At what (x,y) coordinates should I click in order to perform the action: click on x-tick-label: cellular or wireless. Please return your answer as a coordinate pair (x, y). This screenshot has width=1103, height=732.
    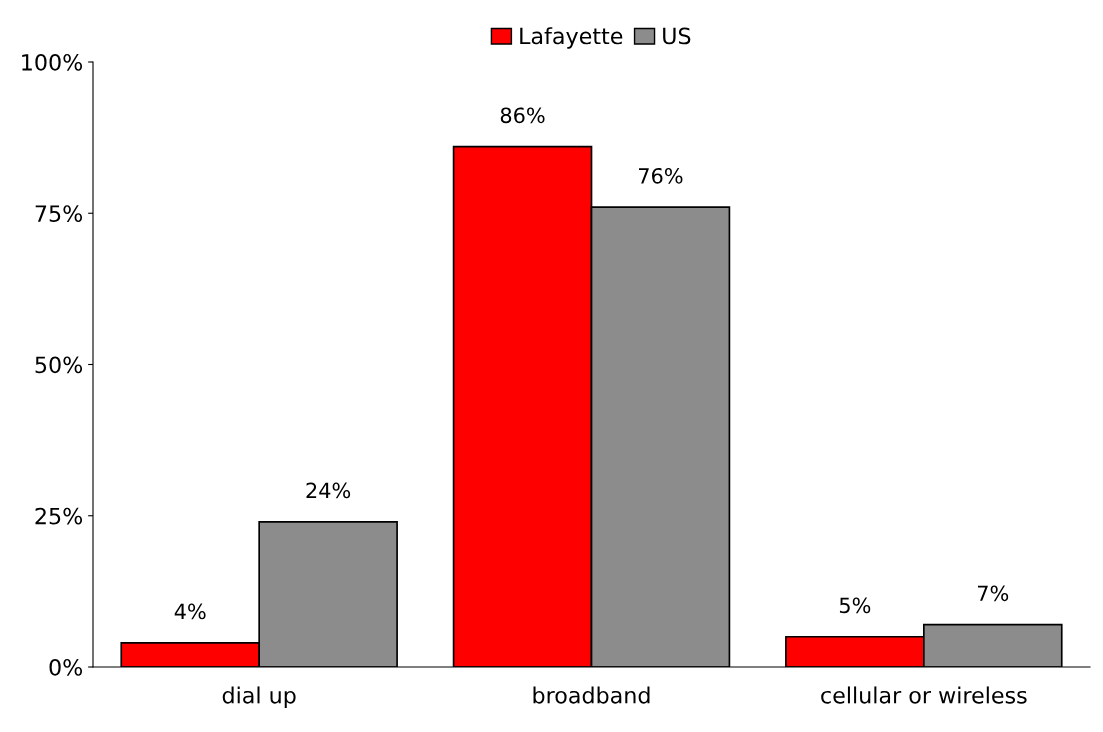
    Looking at the image, I should click on (924, 695).